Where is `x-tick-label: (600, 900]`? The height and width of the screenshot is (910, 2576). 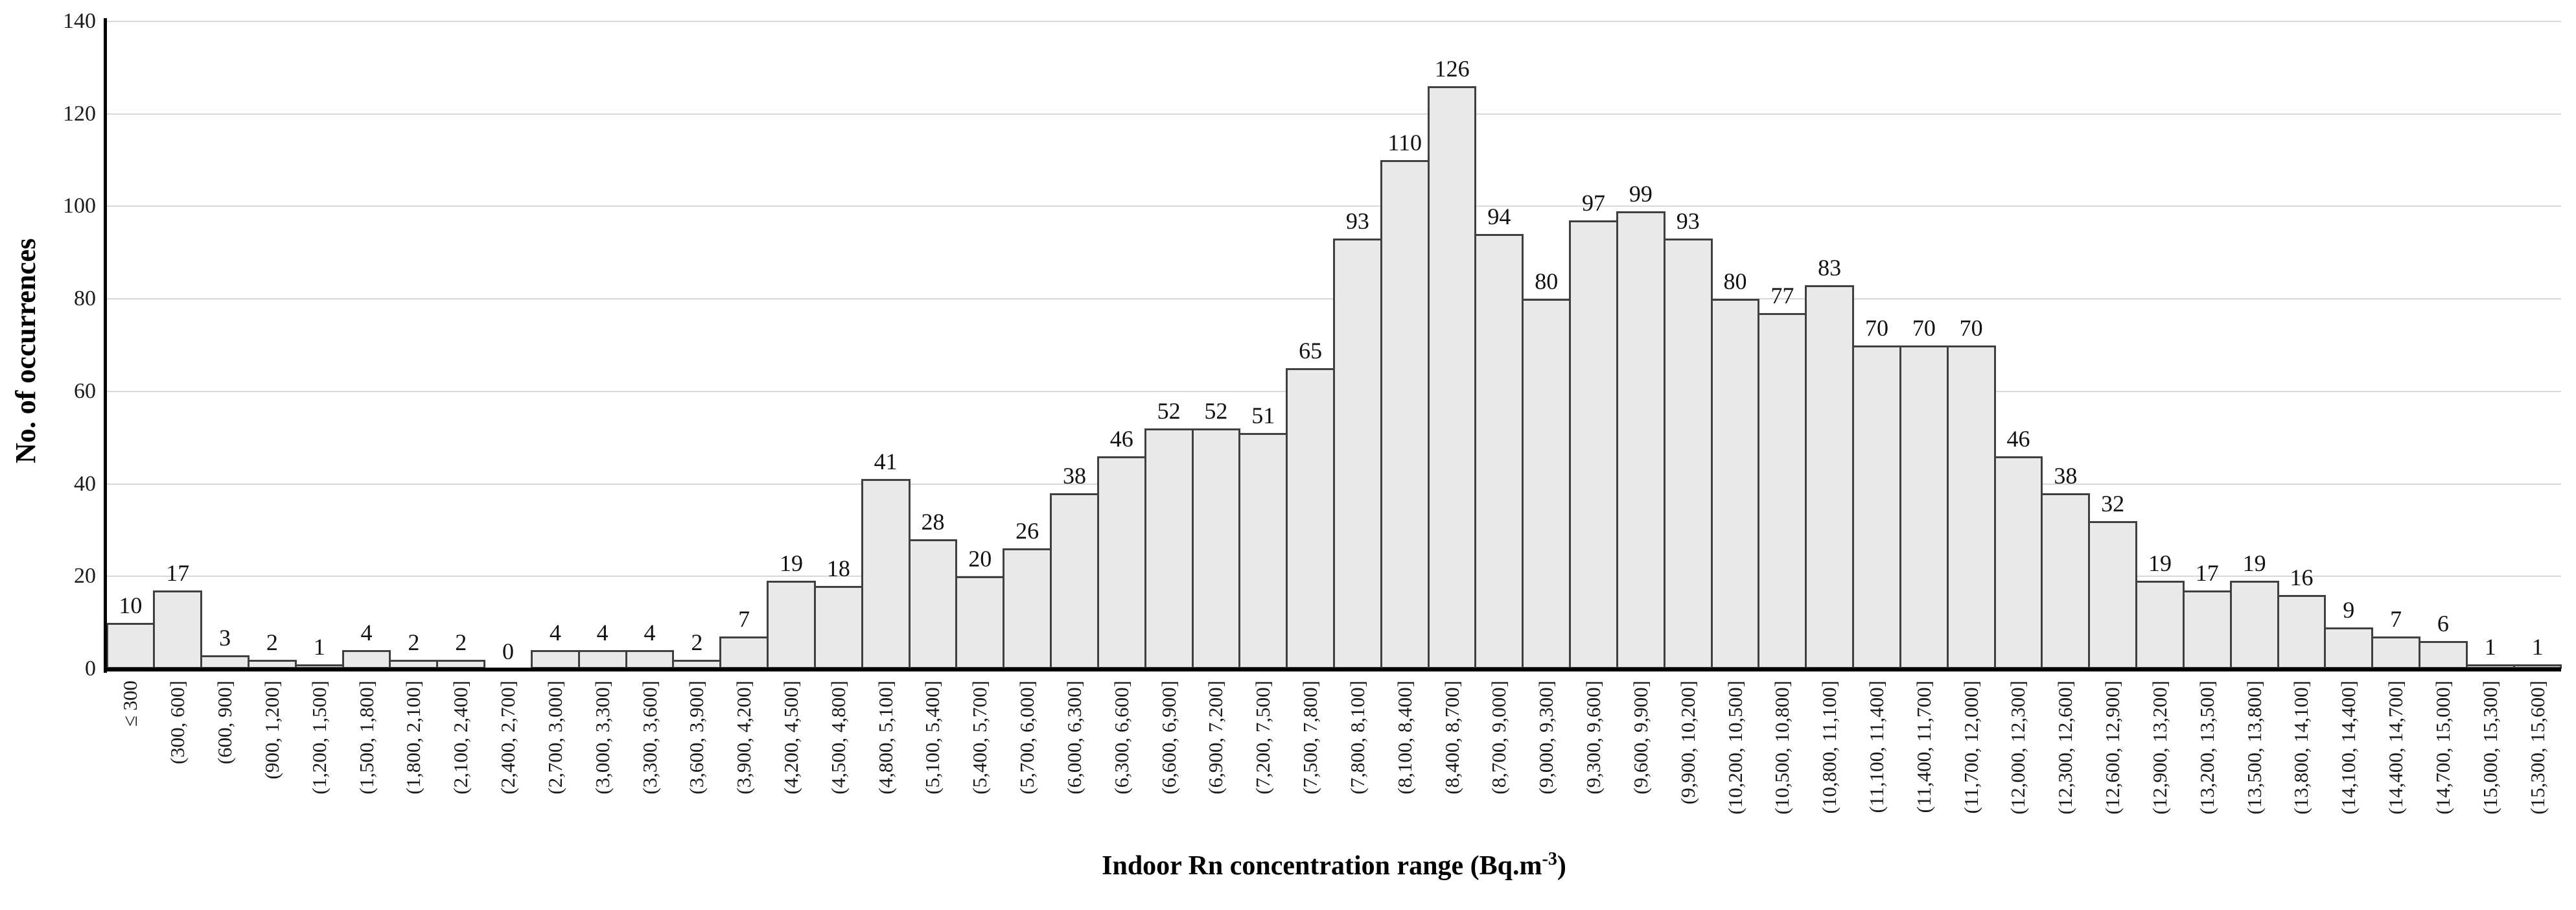
x-tick-label: (600, 900] is located at coordinates (225, 723).